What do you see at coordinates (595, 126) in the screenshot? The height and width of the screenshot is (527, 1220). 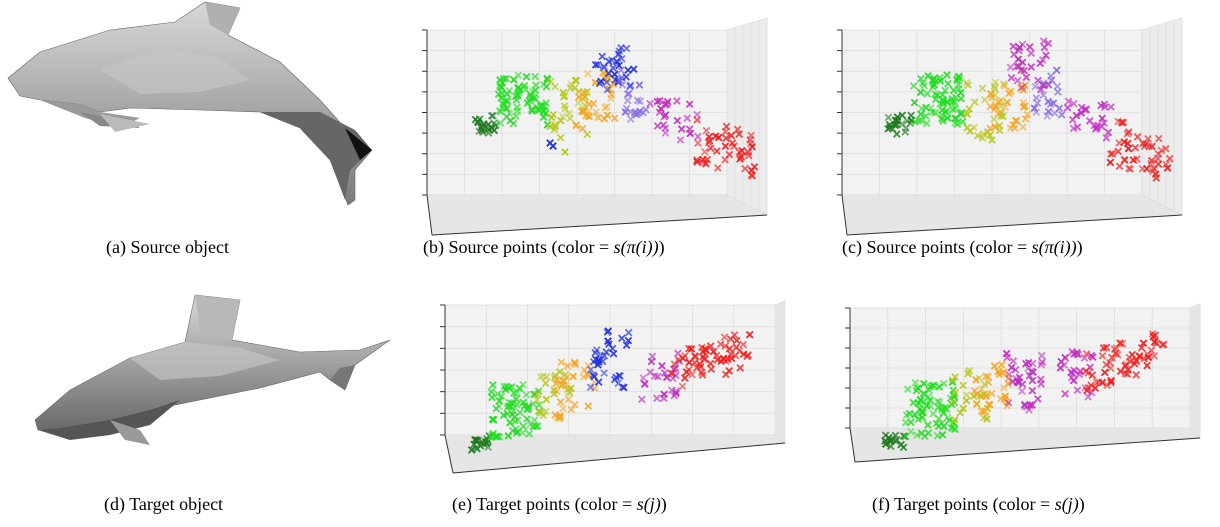 I see `scatter-3d-b` at bounding box center [595, 126].